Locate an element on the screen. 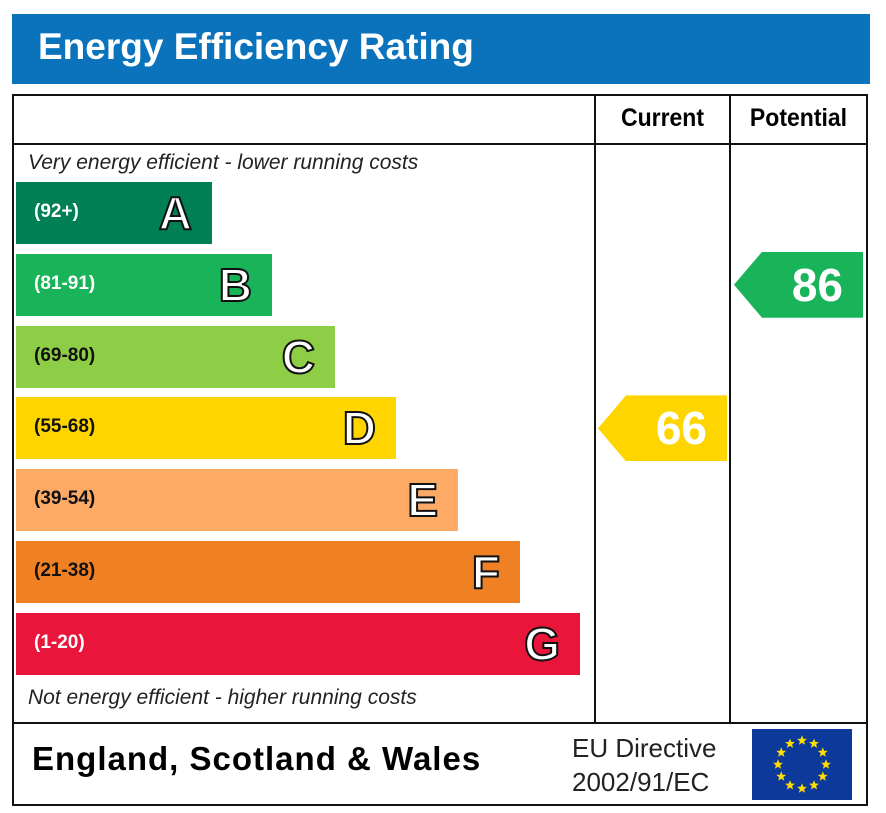 The height and width of the screenshot is (813, 886). band-letter: C is located at coordinates (298, 357).